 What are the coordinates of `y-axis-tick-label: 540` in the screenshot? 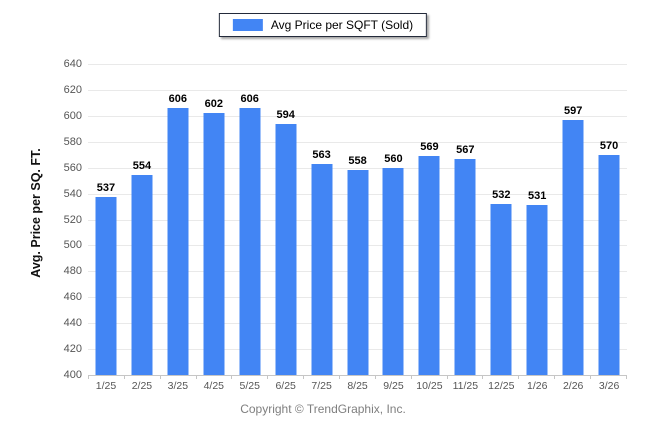 It's located at (72, 193).